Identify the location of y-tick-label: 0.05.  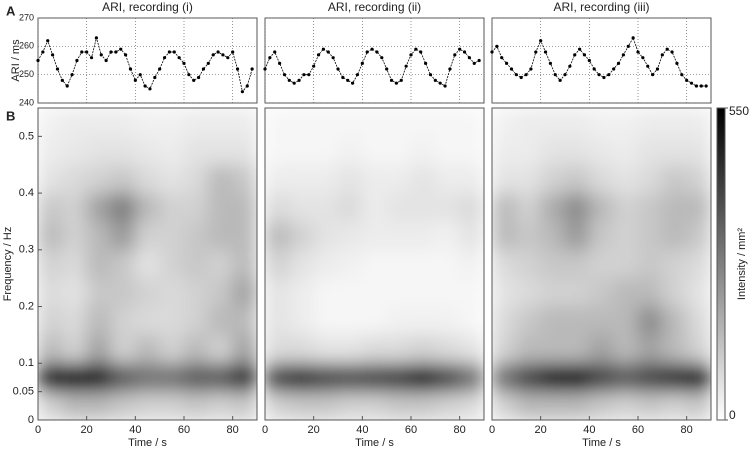
(23, 392).